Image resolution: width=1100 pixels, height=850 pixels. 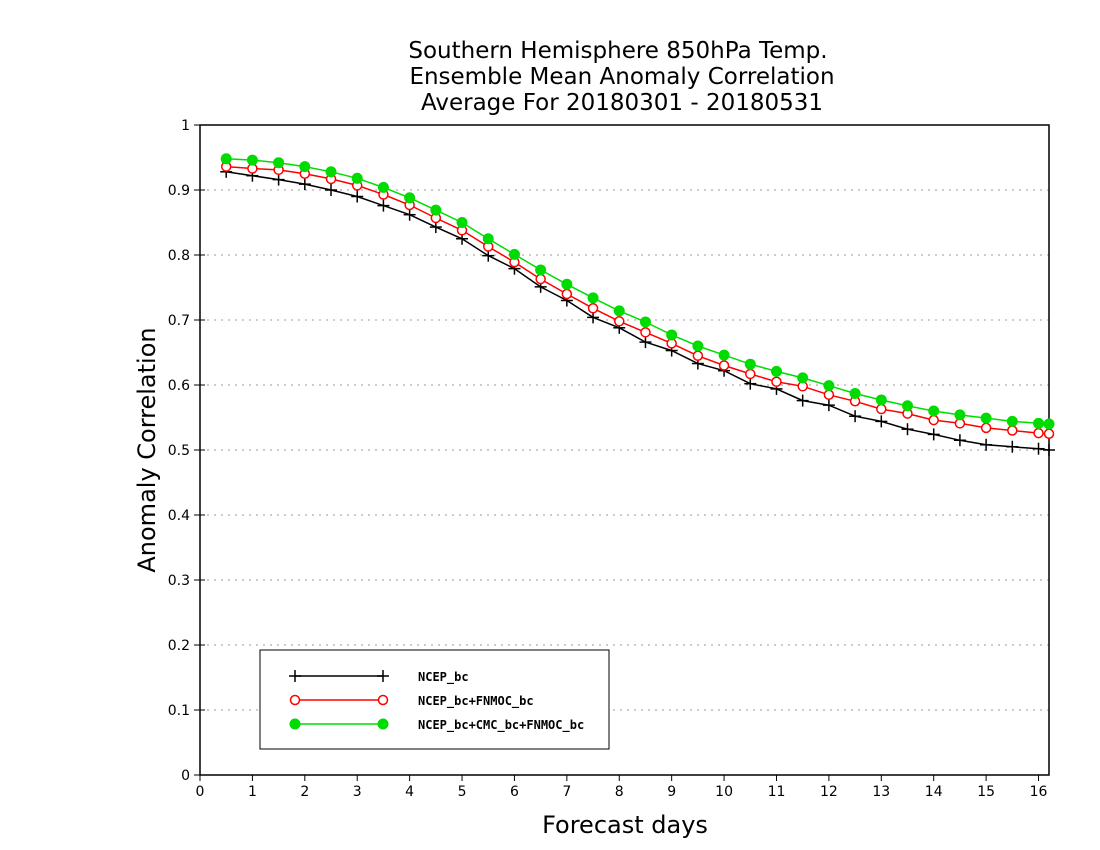 I want to click on y-tick-label-3: 0.3, so click(x=179, y=581).